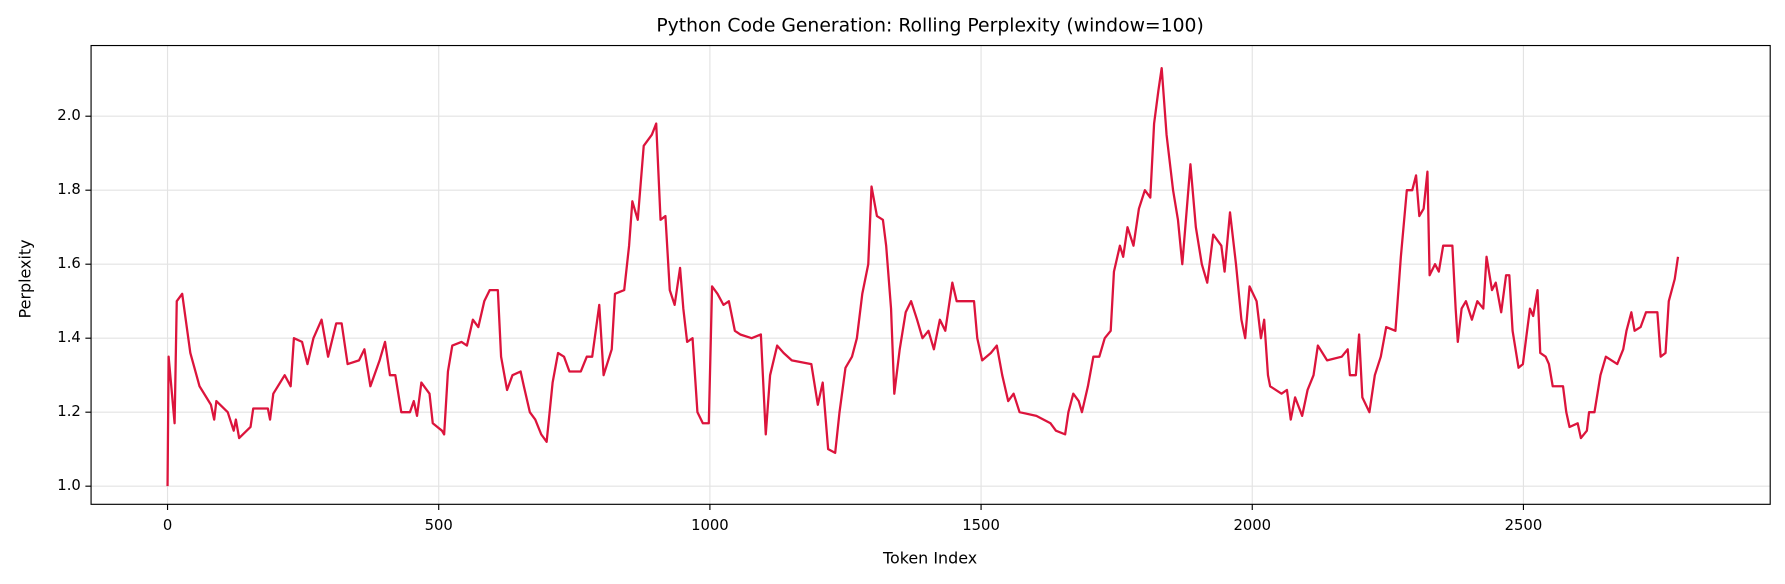 This screenshot has width=1785, height=584. I want to click on y-tick-label: 1.0, so click(69, 485).